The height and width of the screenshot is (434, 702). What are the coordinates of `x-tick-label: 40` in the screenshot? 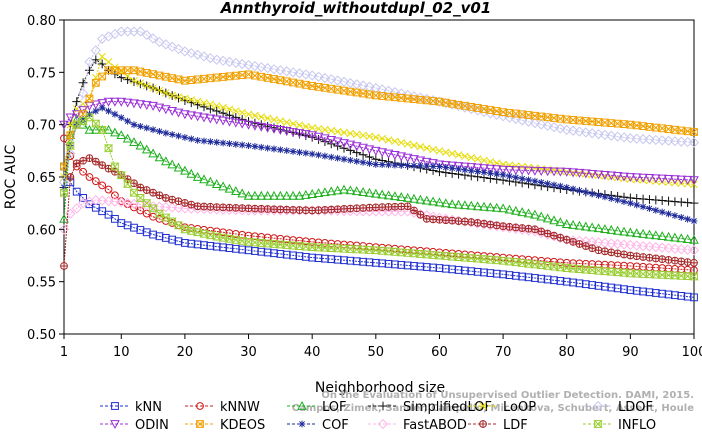 It's located at (312, 352).